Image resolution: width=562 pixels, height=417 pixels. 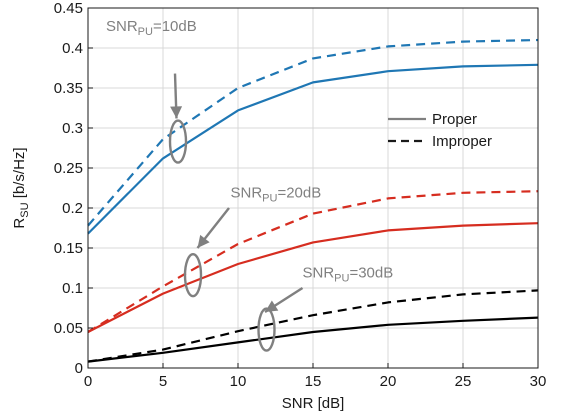 I want to click on x-tick-label: 10, so click(x=238, y=381).